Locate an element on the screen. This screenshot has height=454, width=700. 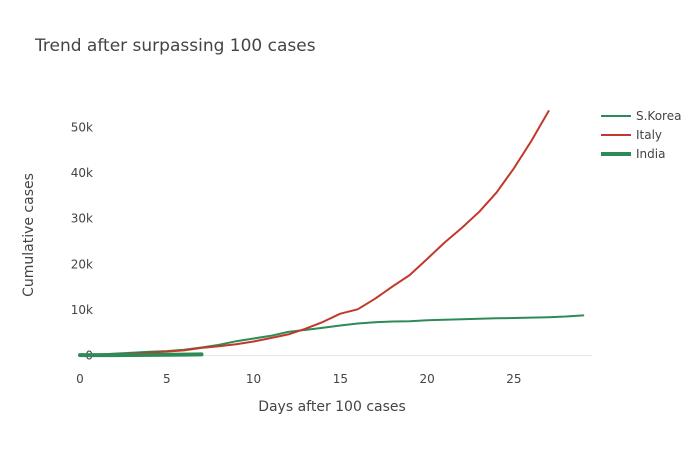
x-tick-label: 25 is located at coordinates (513, 379).